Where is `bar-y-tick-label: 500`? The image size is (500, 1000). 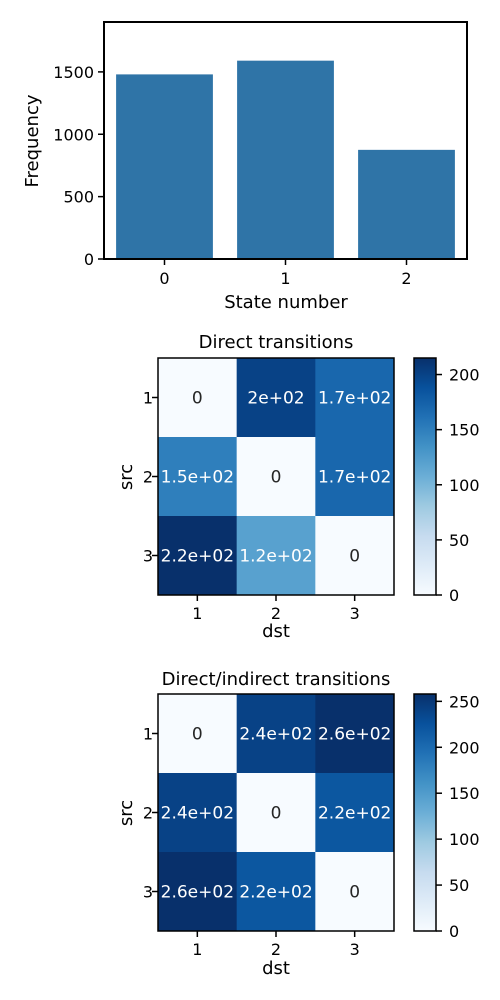
bar-y-tick-label: 500 is located at coordinates (78, 197).